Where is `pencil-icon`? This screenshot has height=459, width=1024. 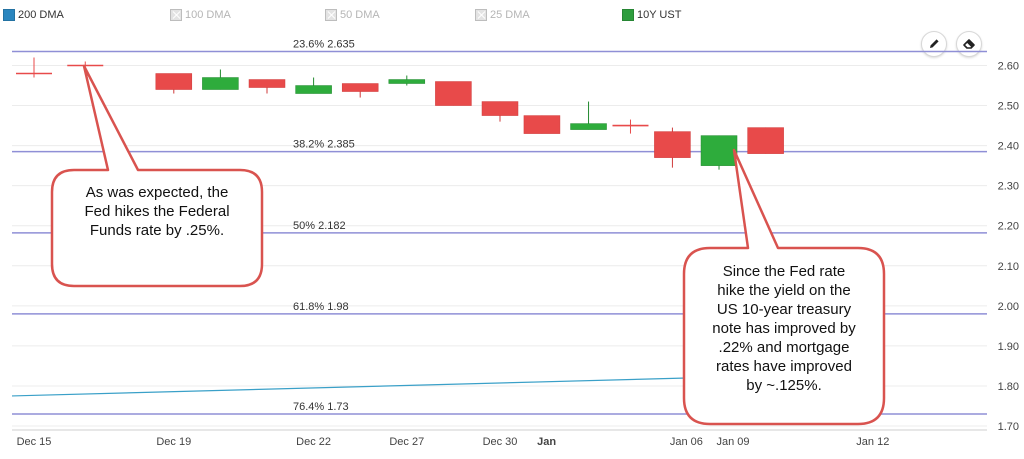
pencil-icon is located at coordinates (934, 43).